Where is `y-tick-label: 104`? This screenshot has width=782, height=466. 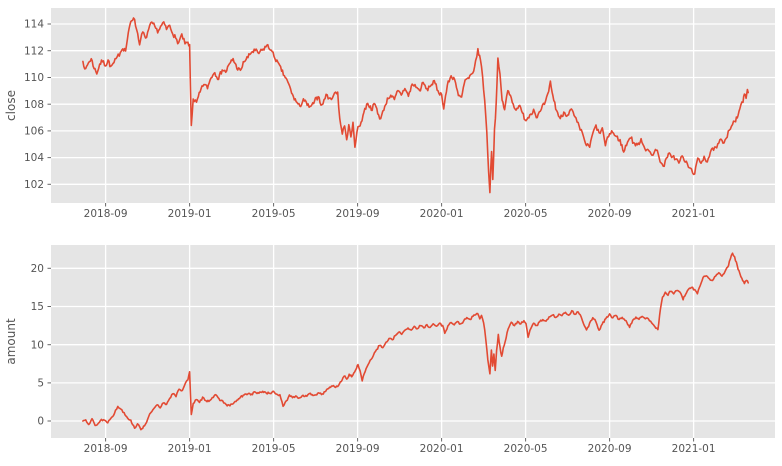
y-tick-label: 104 is located at coordinates (34, 158).